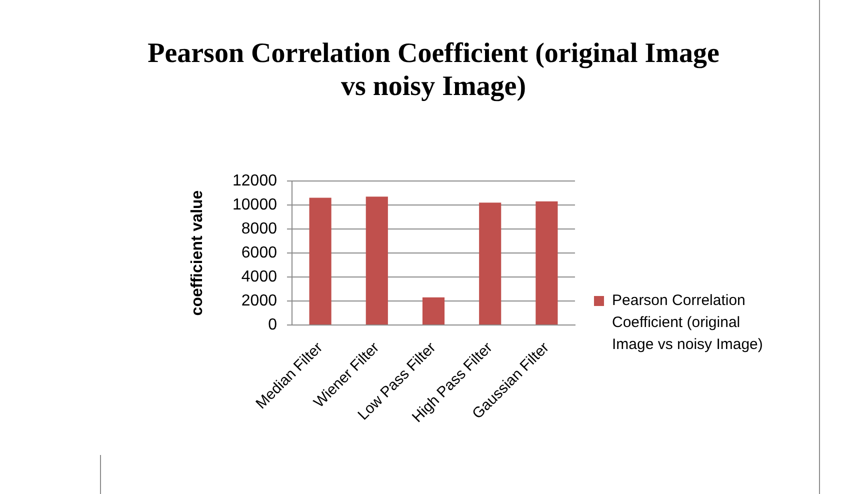 The height and width of the screenshot is (494, 845). Describe the element at coordinates (259, 301) in the screenshot. I see `y-tick-label: 2000` at that location.